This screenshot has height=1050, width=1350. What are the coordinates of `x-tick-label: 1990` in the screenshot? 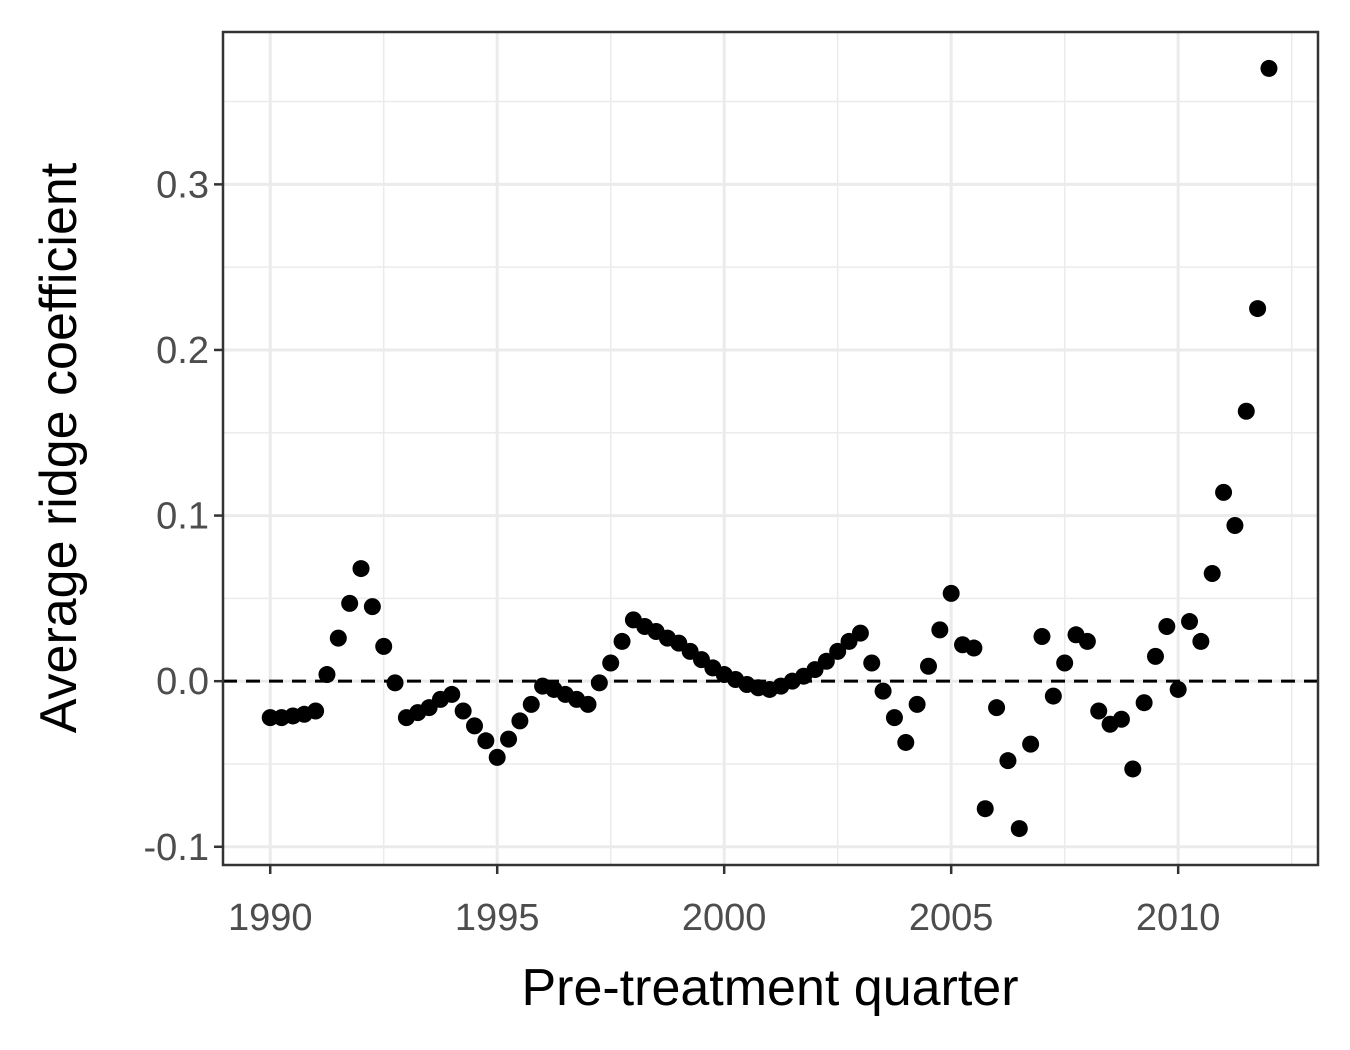 It's located at (270, 918).